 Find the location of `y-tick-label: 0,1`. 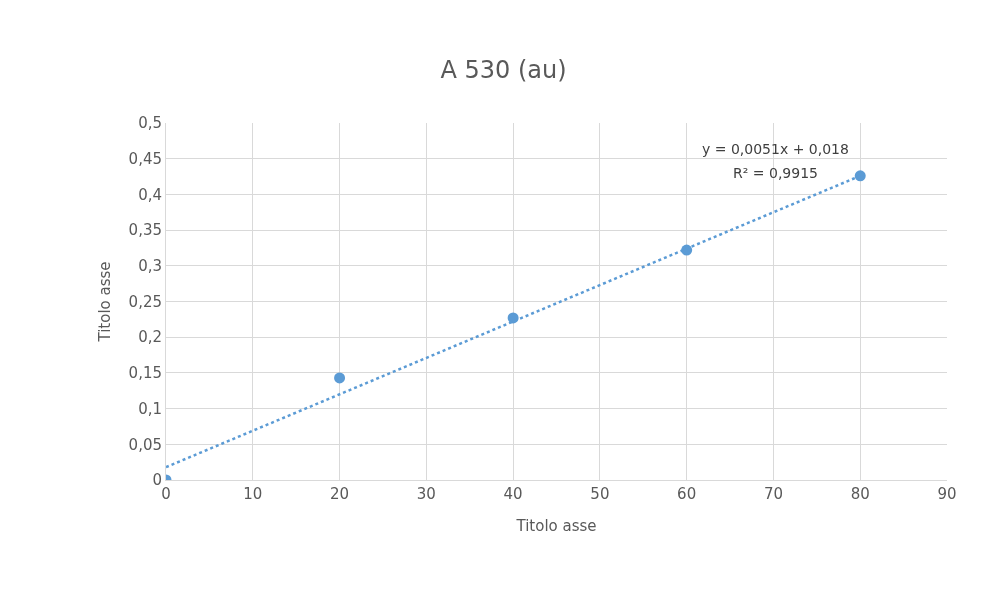

y-tick-label: 0,1 is located at coordinates (150, 408).